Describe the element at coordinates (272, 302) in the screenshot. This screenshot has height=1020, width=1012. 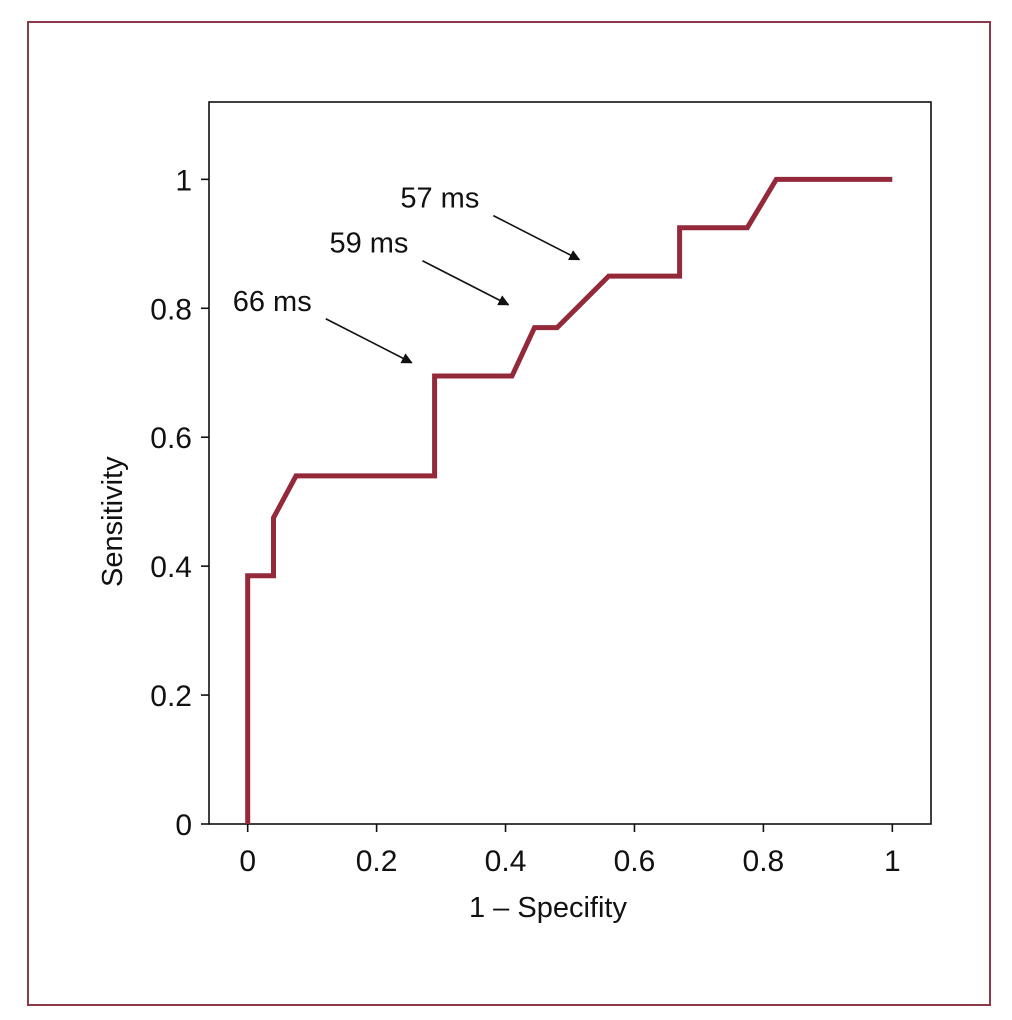
I see `annotation-label: 66 ms` at that location.